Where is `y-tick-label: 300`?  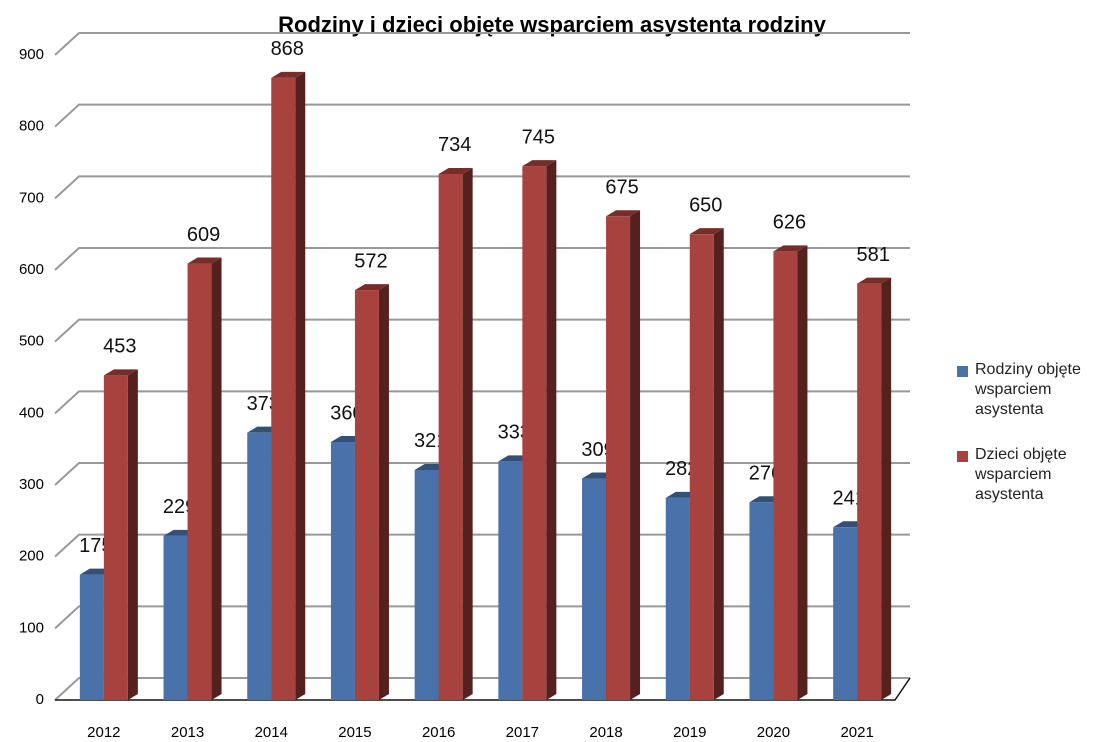
y-tick-label: 300 is located at coordinates (31, 484).